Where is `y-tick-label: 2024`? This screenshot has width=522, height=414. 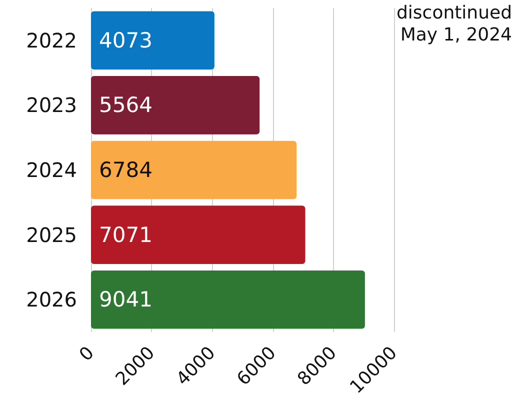 y-tick-label: 2024 is located at coordinates (51, 170).